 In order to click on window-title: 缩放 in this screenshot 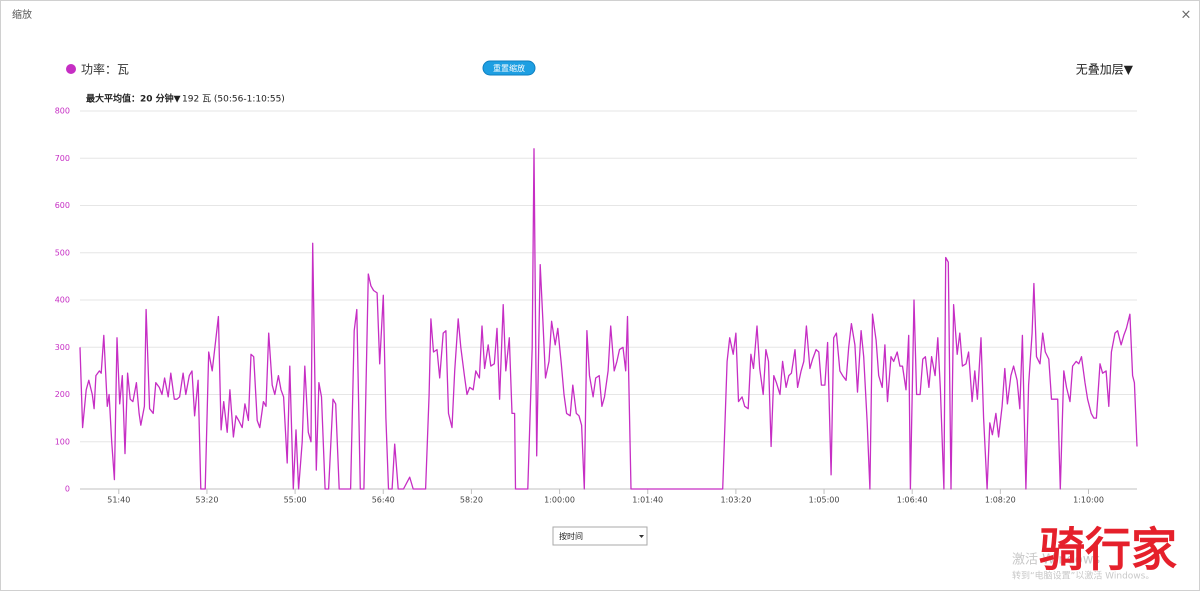, I will do `click(22, 14)`.